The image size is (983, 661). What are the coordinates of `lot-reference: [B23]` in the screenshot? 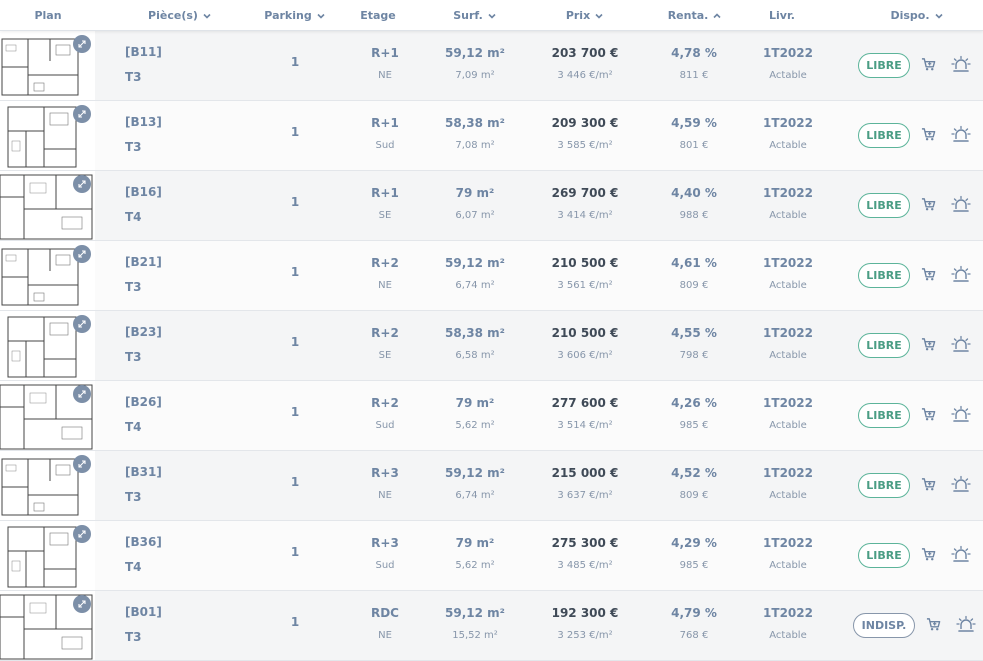 It's located at (143, 332).